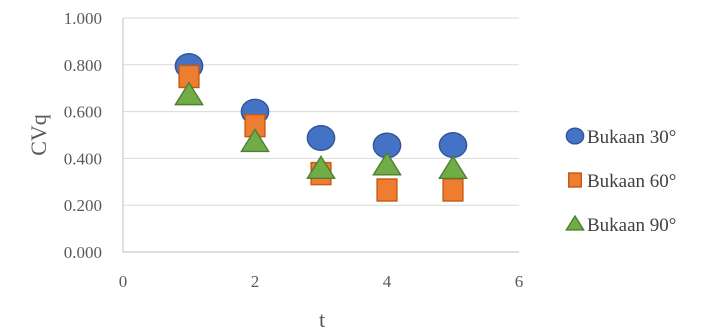 The image size is (705, 329). I want to click on legend-item: Bukaan 90°, so click(620, 225).